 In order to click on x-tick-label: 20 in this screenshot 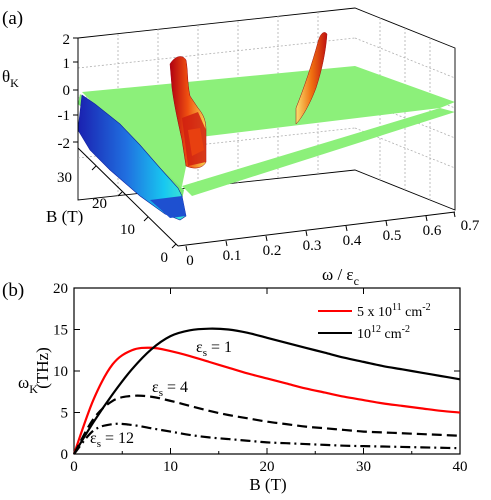, I will do `click(267, 467)`.